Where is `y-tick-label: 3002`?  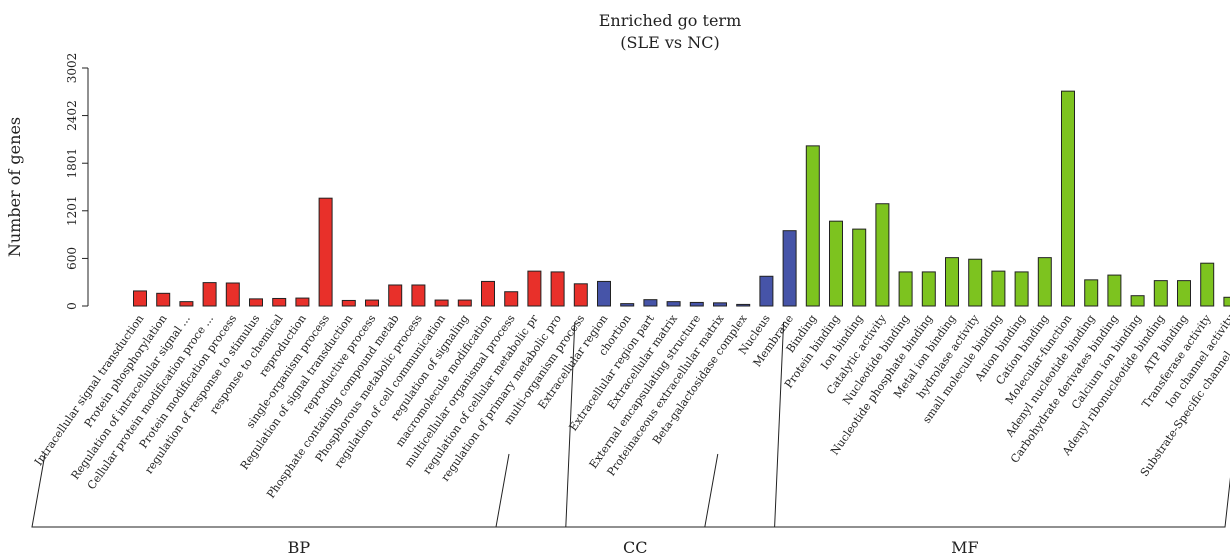 y-tick-label: 3002 is located at coordinates (72, 68).